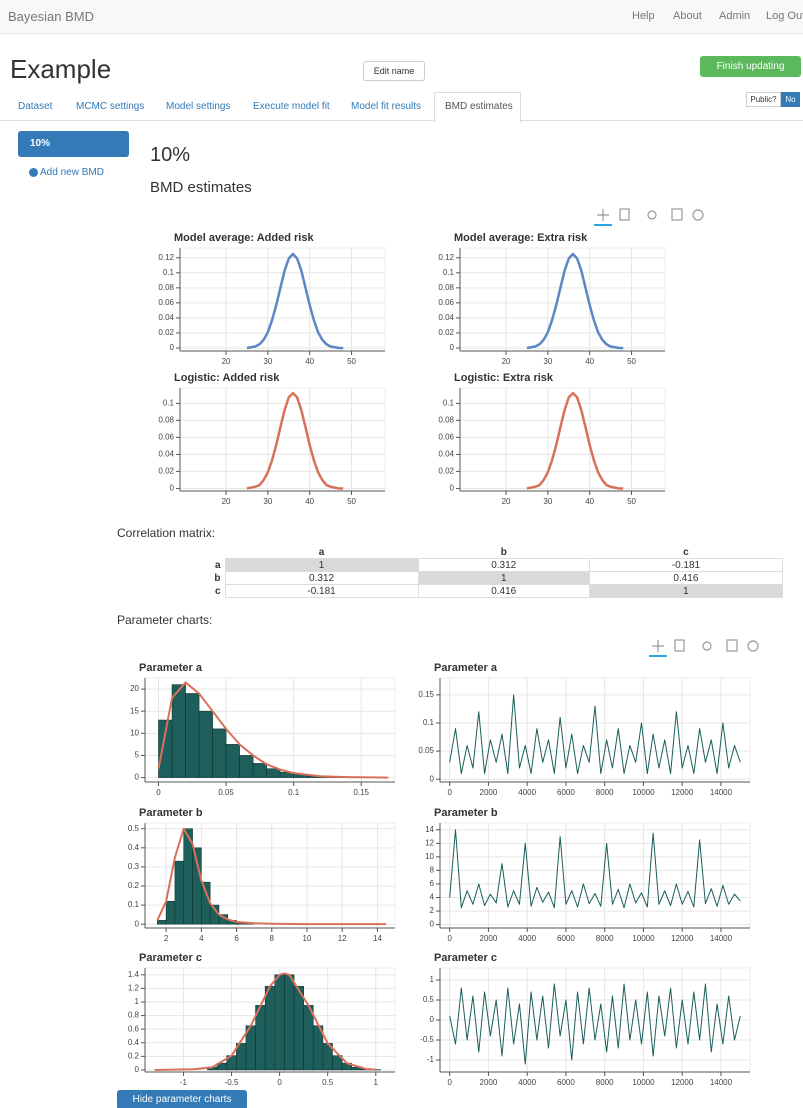  I want to click on tab: MCMC settings, so click(110, 106).